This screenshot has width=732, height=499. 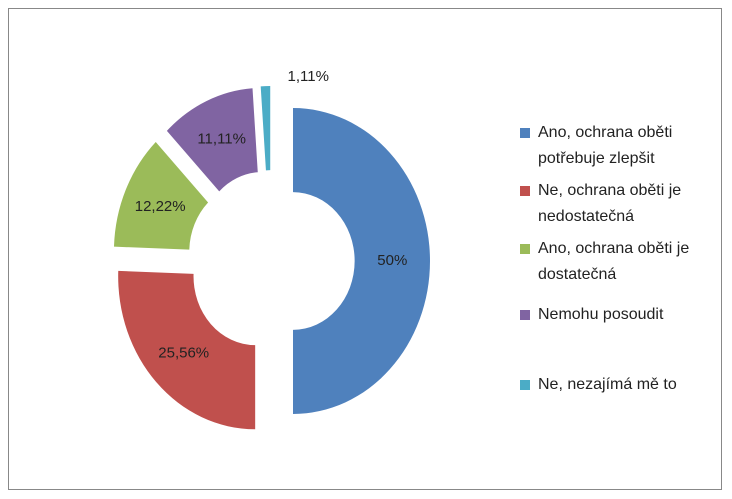 I want to click on legend-label: Ne, ochrana oběti je nedostatečná, so click(x=610, y=203).